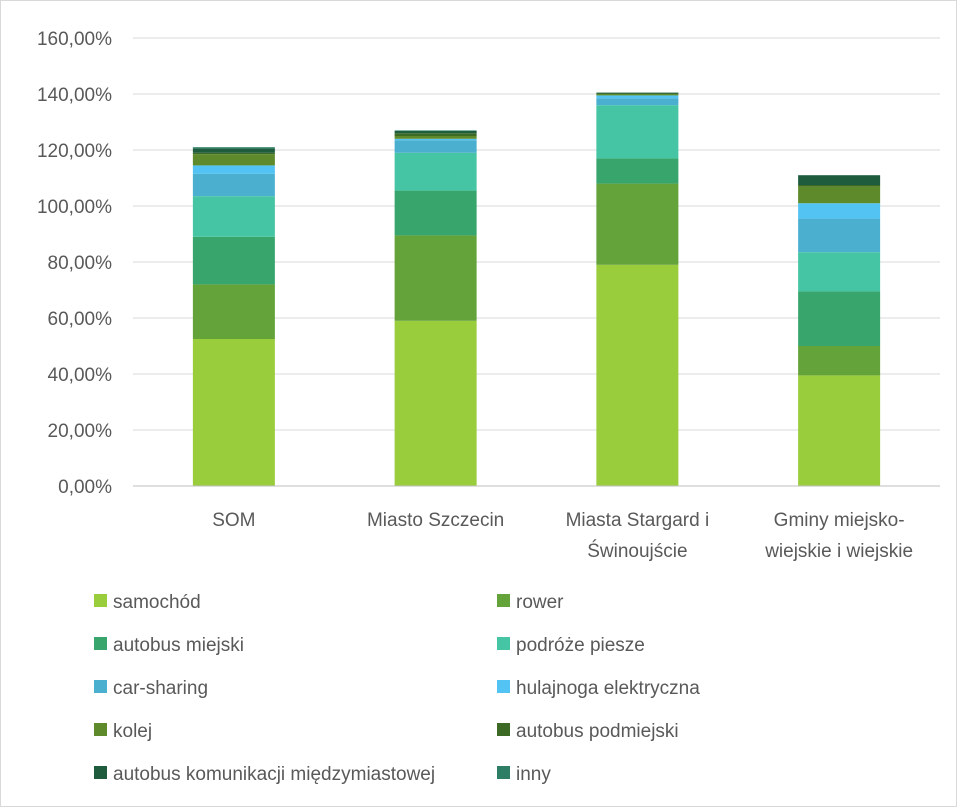 This screenshot has height=807, width=957. I want to click on y-tick-label: 40,00%, so click(80, 375).